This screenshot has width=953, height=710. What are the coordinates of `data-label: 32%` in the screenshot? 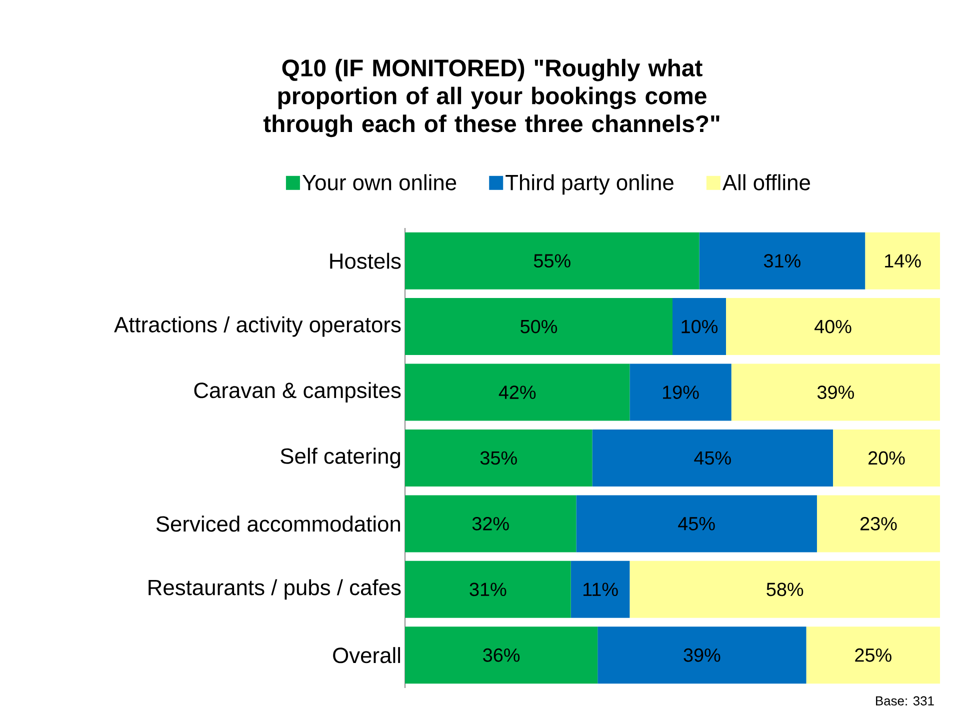 It's located at (490, 523).